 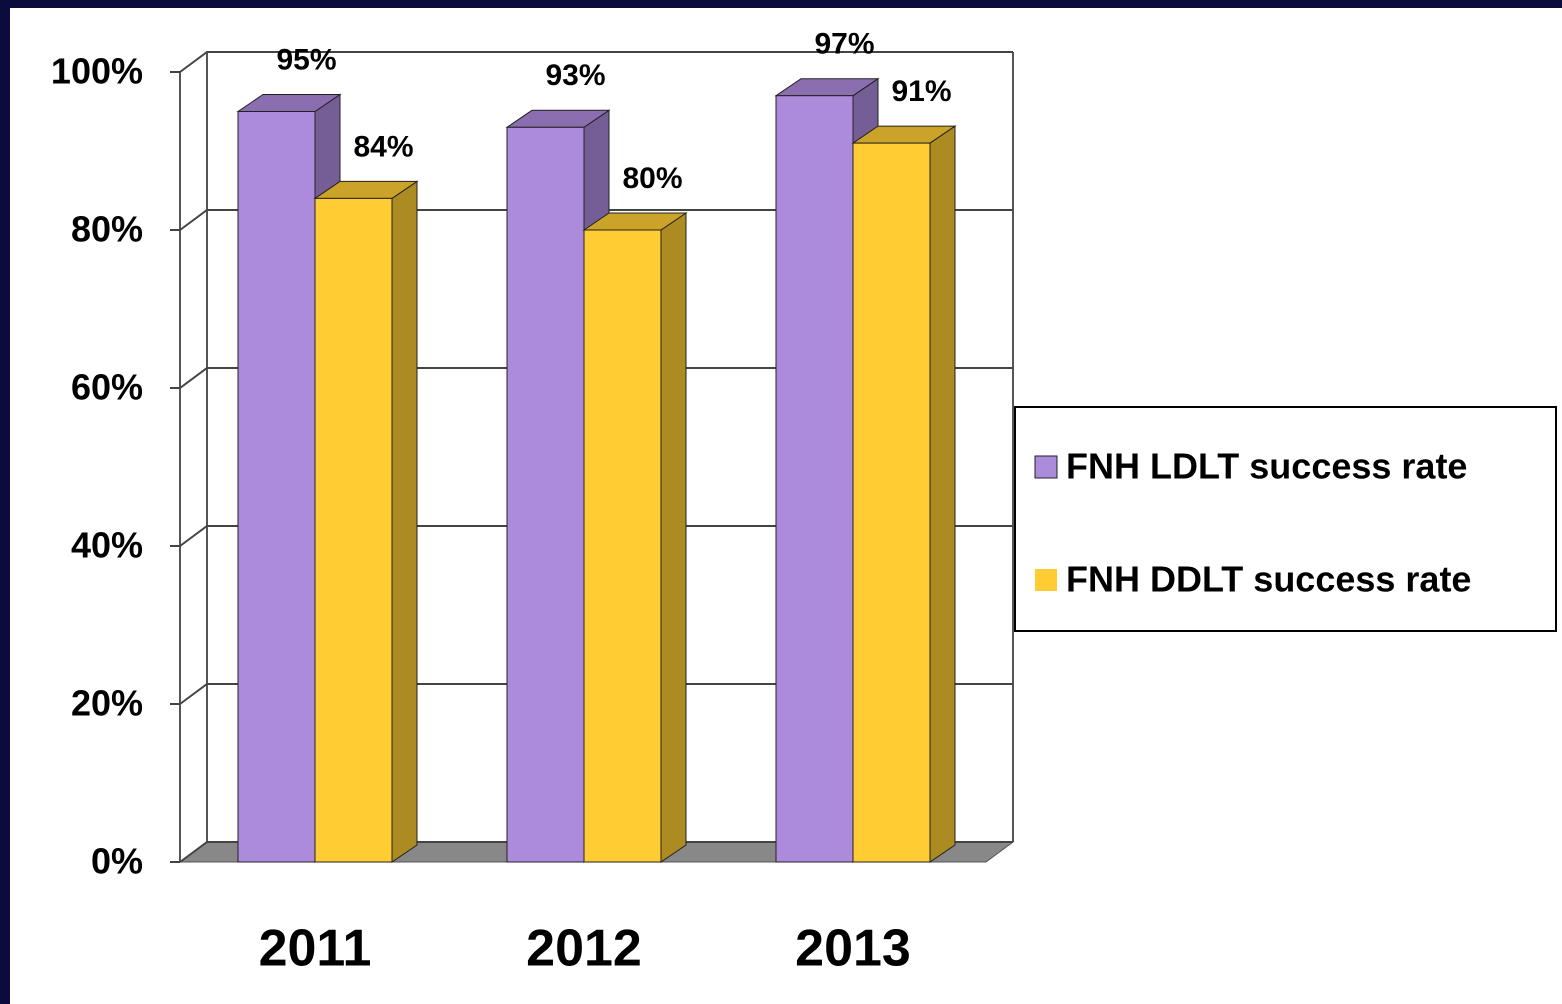 I want to click on x-tick-label: 2012, so click(x=584, y=949).